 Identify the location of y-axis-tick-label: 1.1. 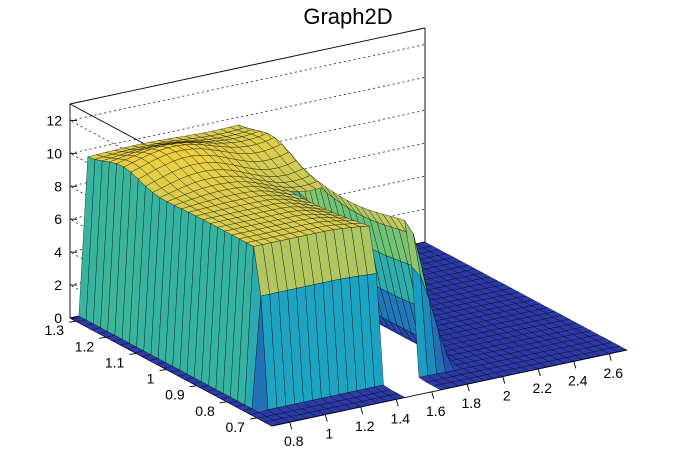
(115, 362).